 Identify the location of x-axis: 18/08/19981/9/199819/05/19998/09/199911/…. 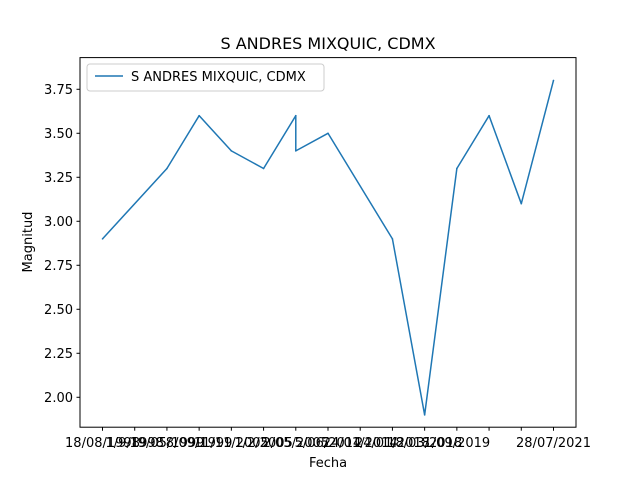
(328, 439).